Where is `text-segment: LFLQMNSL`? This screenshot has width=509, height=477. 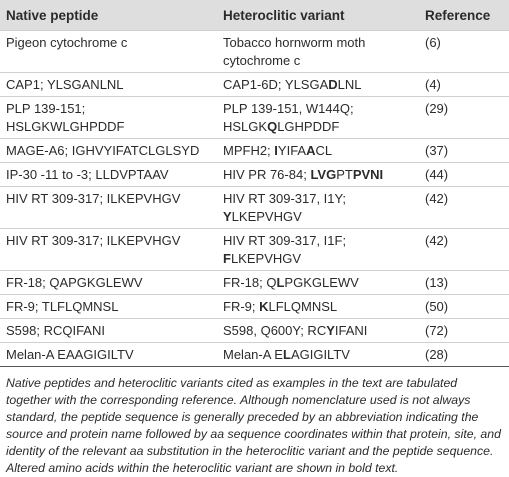
text-segment: LFLQMNSL is located at coordinates (303, 306).